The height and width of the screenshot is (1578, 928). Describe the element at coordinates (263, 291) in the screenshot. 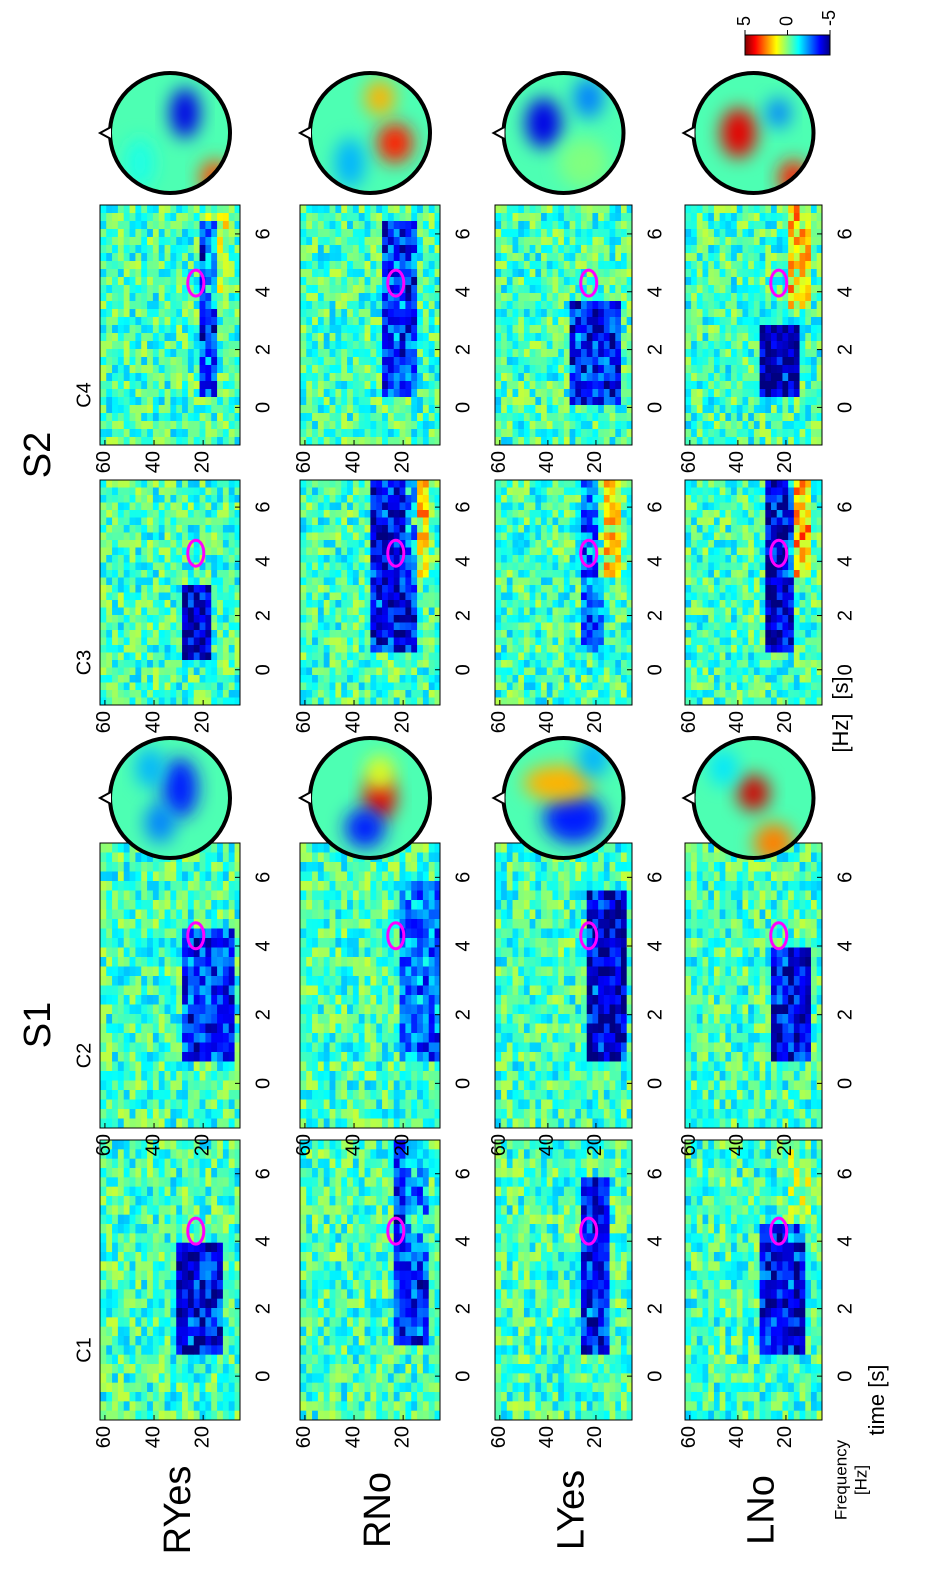

I see `x-tick-label: 4` at that location.